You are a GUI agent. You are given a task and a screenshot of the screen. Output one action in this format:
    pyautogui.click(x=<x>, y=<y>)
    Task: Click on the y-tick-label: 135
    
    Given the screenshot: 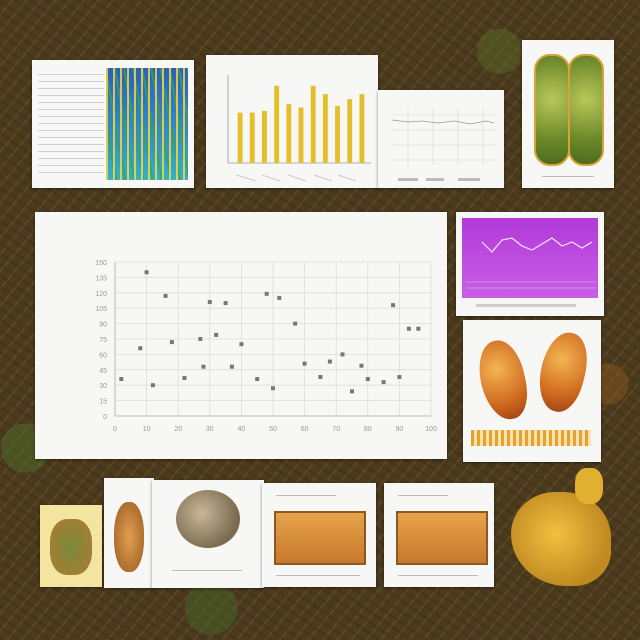 What is the action you would take?
    pyautogui.click(x=101, y=278)
    